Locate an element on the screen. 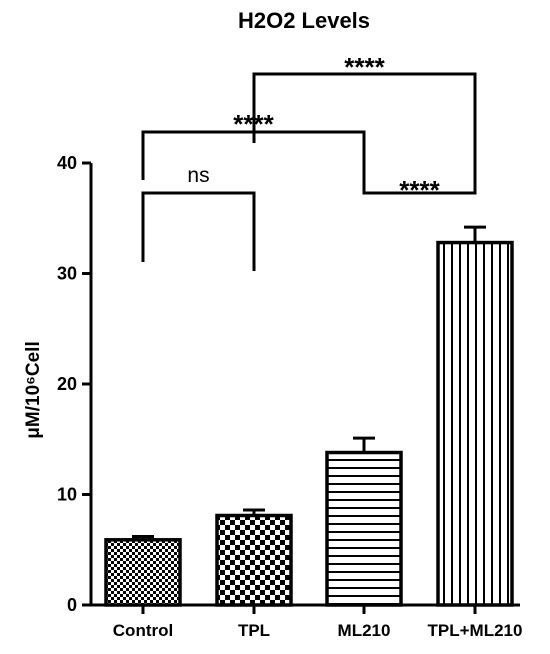 The height and width of the screenshot is (654, 550). y-tick-label: 10 is located at coordinates (67, 495).